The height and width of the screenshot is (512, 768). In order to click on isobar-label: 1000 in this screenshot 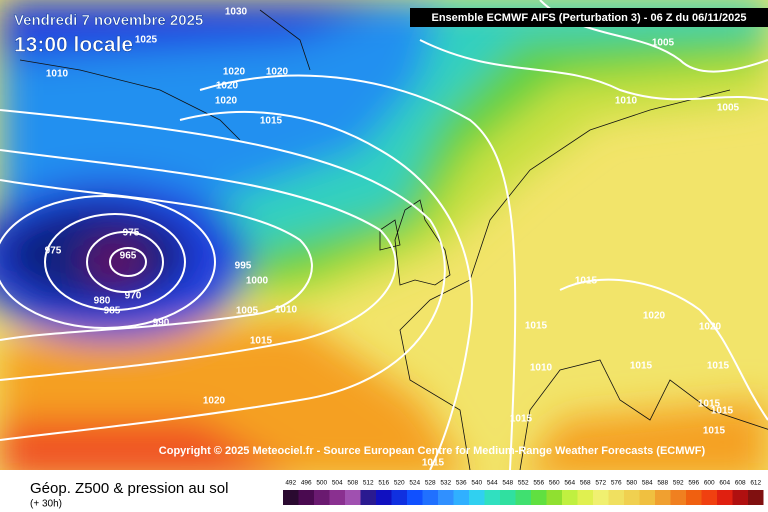, I will do `click(257, 281)`.